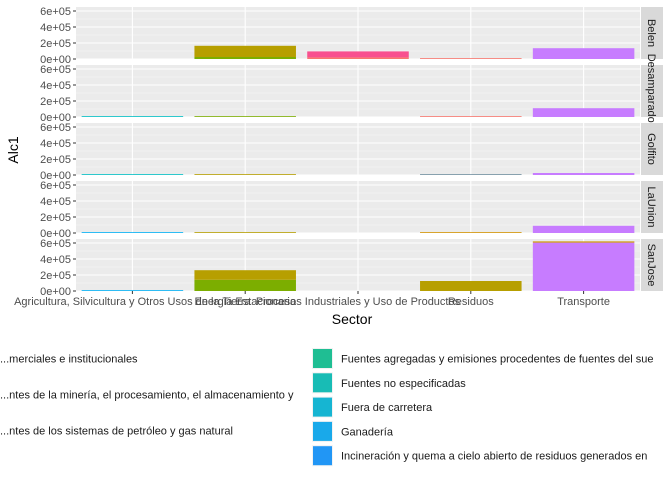 The height and width of the screenshot is (480, 672). What do you see at coordinates (352, 319) in the screenshot?
I see `x-axis-title: Sector` at bounding box center [352, 319].